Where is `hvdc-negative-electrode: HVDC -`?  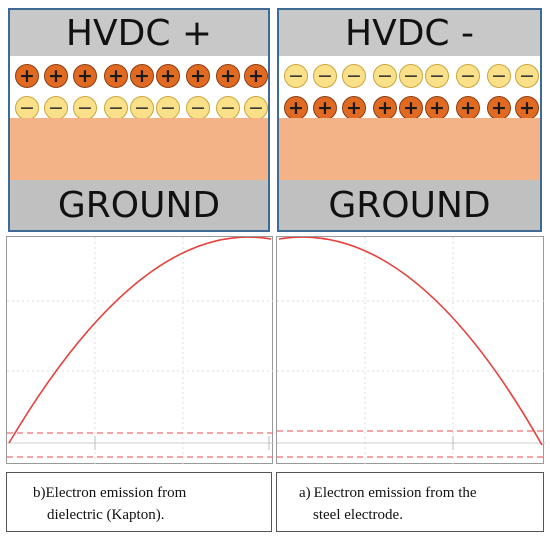 hvdc-negative-electrode: HVDC - is located at coordinates (409, 33).